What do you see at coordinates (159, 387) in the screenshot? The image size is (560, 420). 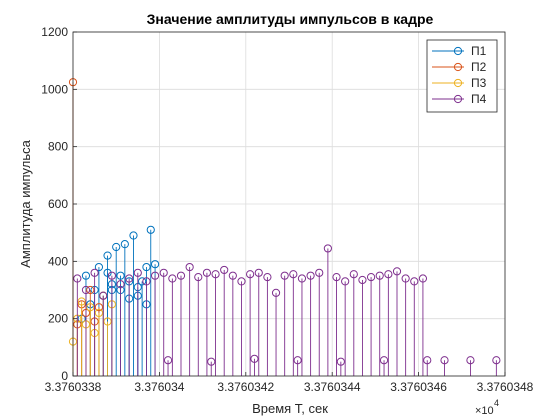 I see `x-tick-label: 3.376034` at bounding box center [159, 387].